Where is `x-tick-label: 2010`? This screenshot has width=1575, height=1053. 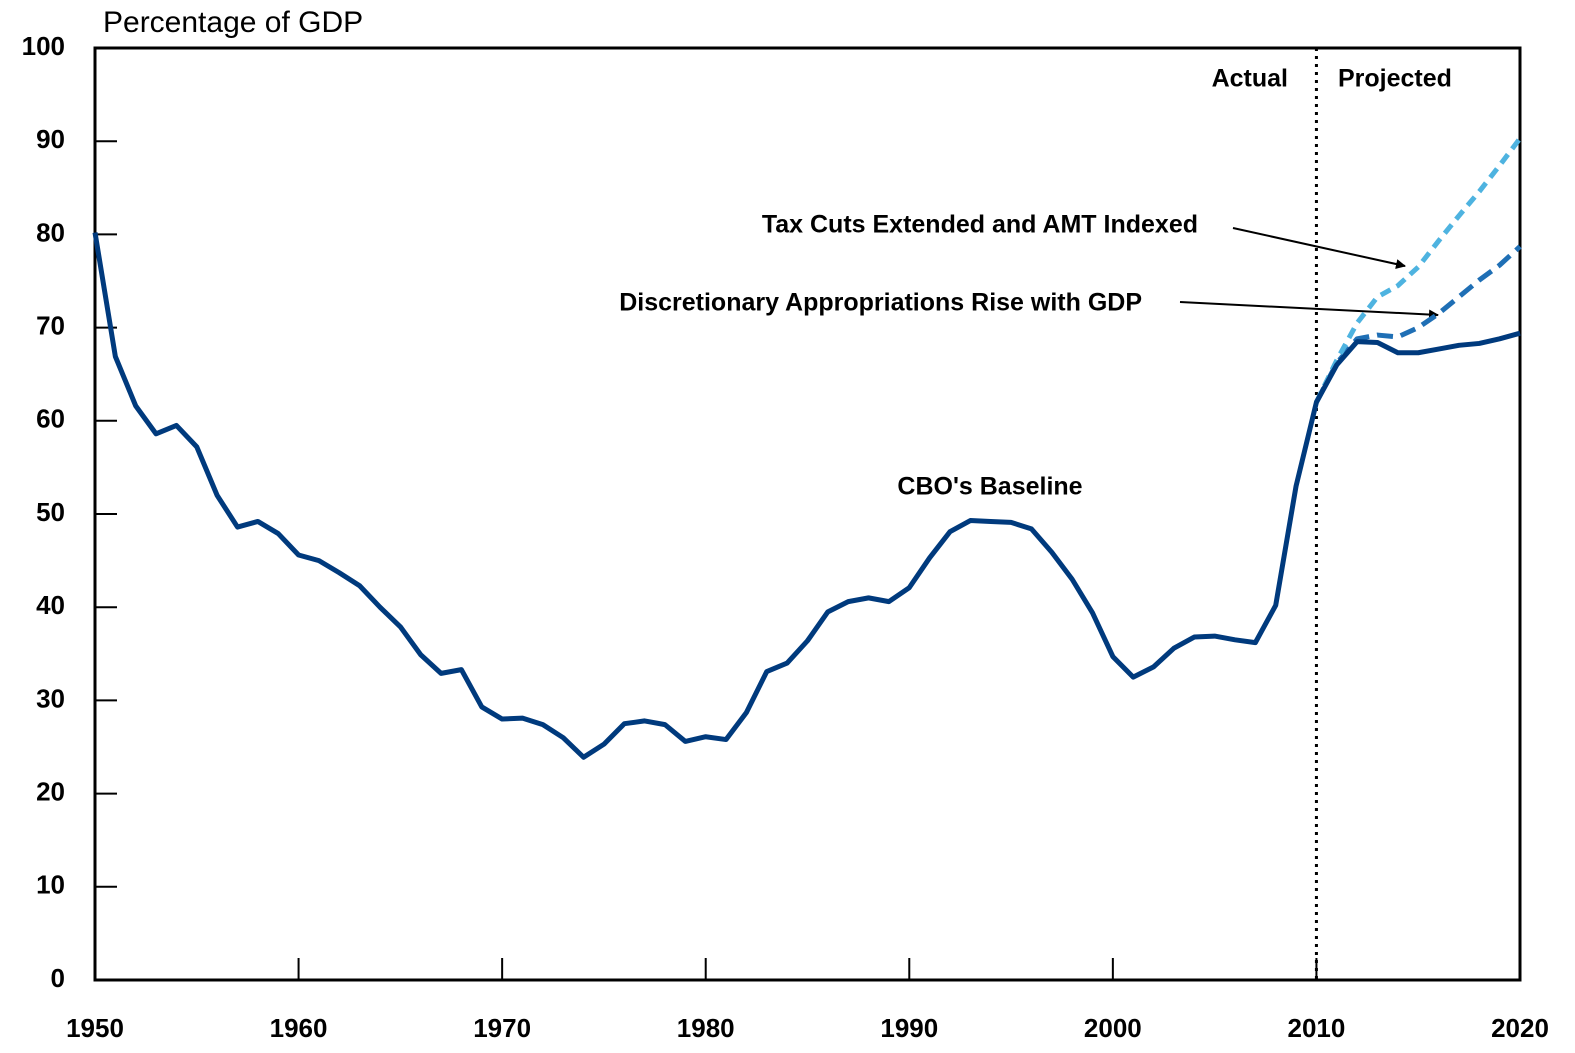 x-tick-label: 2010 is located at coordinates (1317, 1028).